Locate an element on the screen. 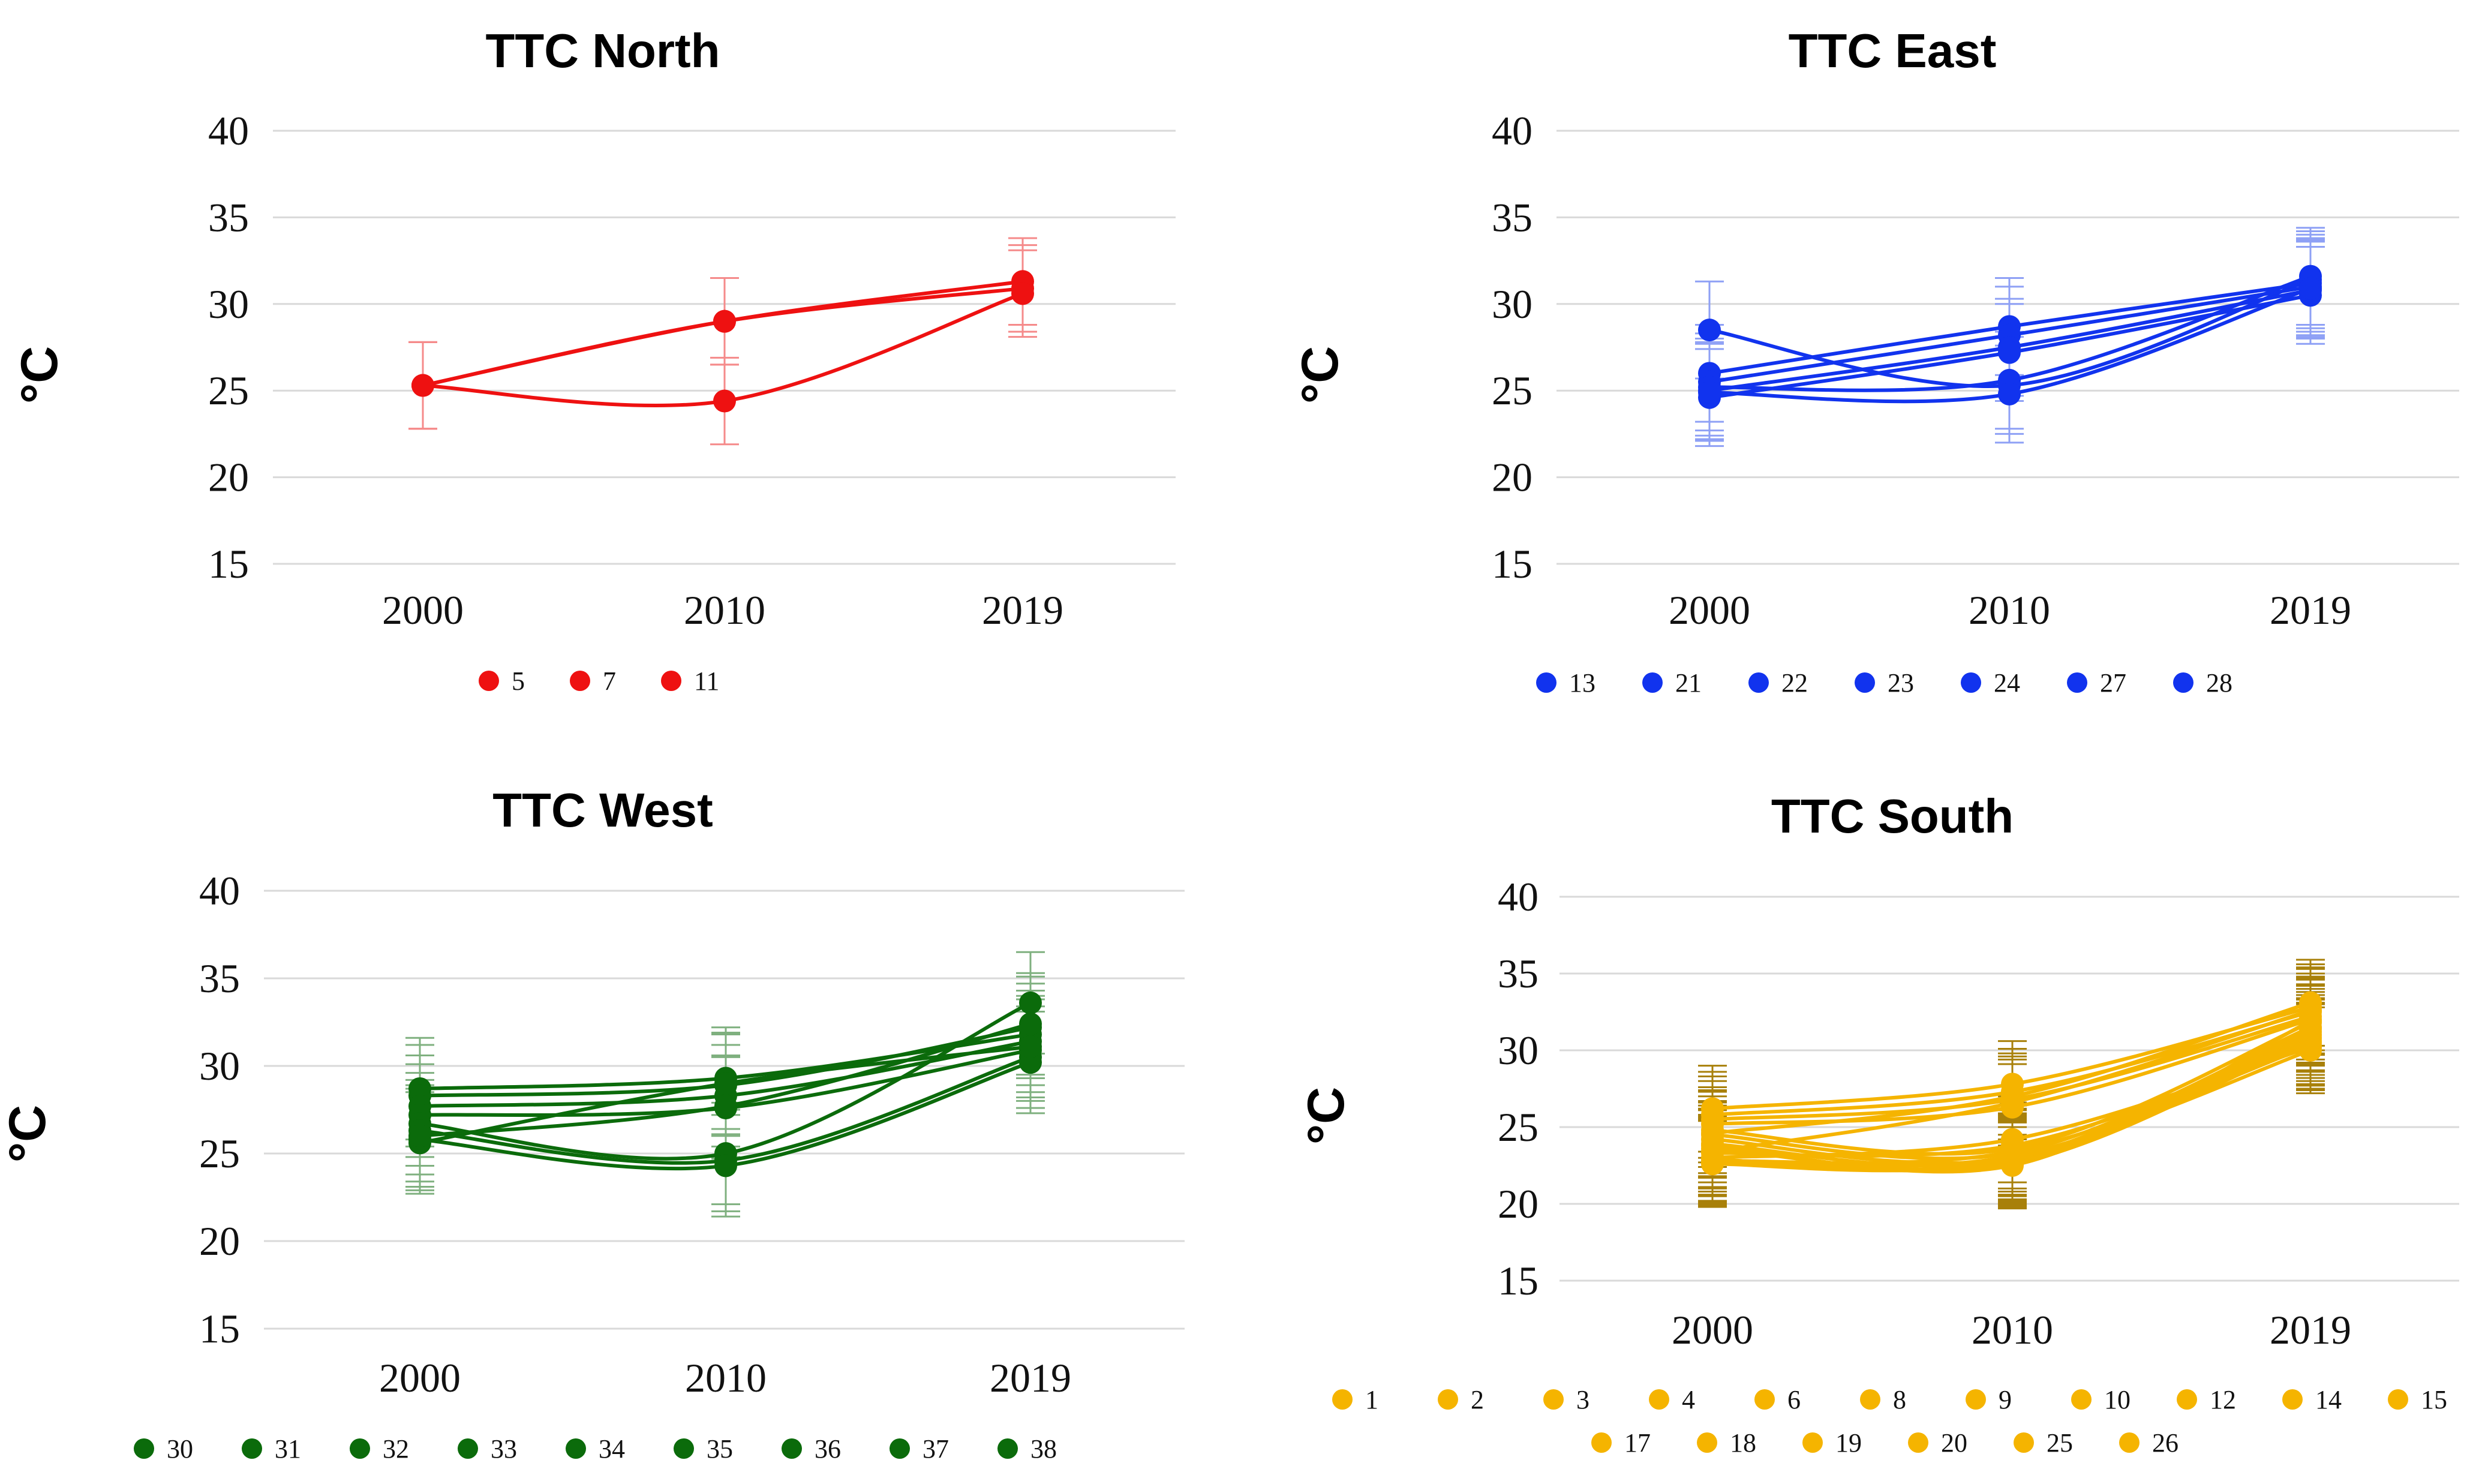 This screenshot has height=1484, width=2482. legend-label-36: 36 is located at coordinates (828, 1449).